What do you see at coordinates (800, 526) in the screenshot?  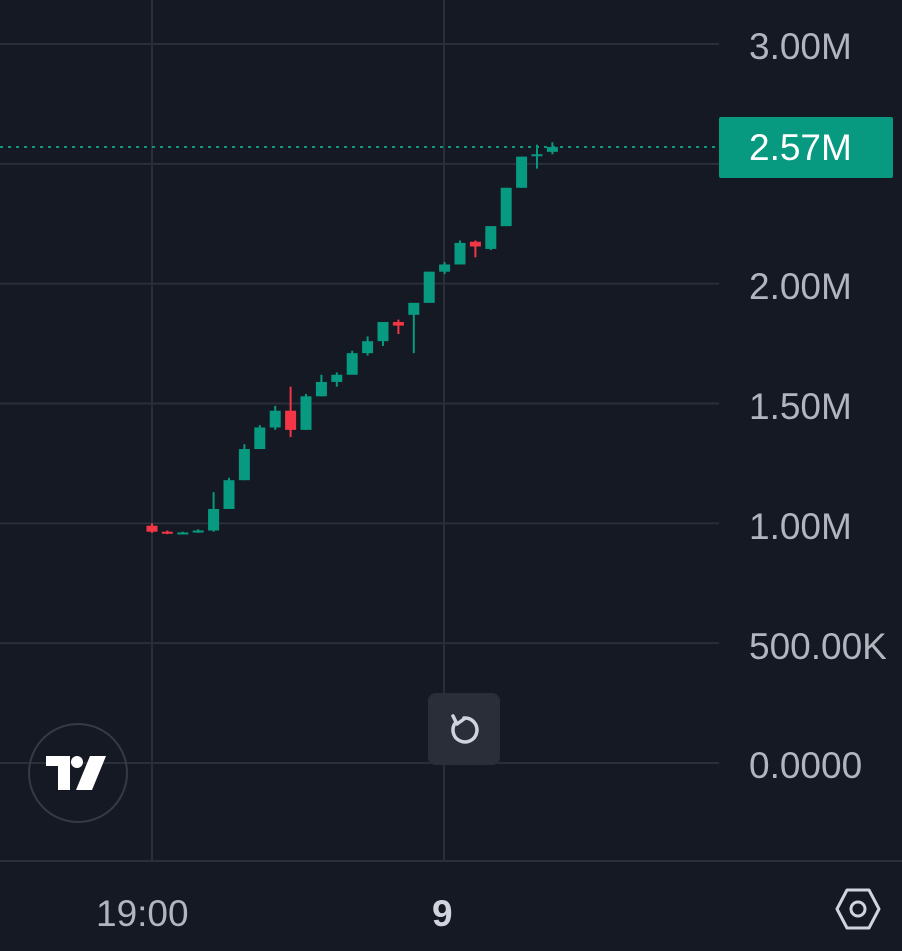 I see `price-label-1m: 1.00M` at bounding box center [800, 526].